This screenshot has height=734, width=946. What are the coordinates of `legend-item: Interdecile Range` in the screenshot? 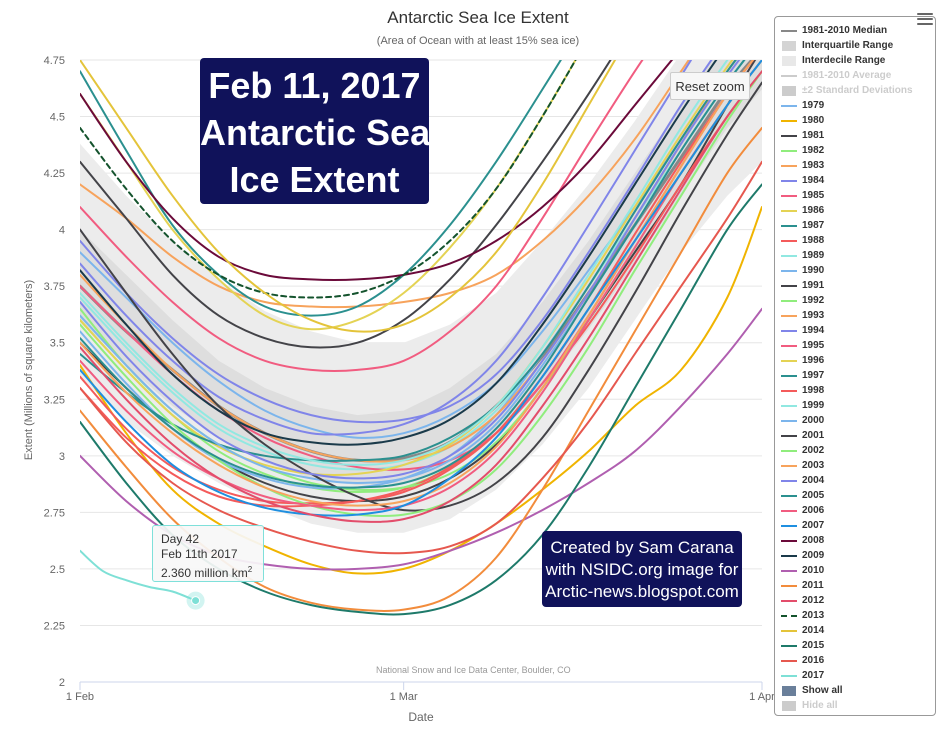 It's located at (833, 60).